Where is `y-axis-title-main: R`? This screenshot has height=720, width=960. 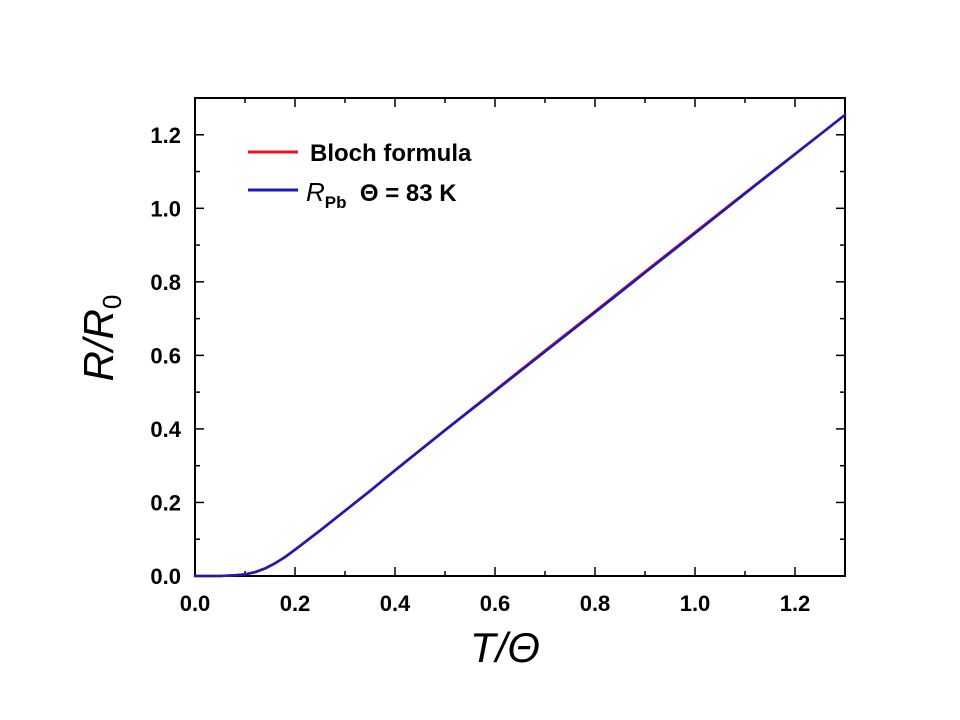 y-axis-title-main: R is located at coordinates (98, 366).